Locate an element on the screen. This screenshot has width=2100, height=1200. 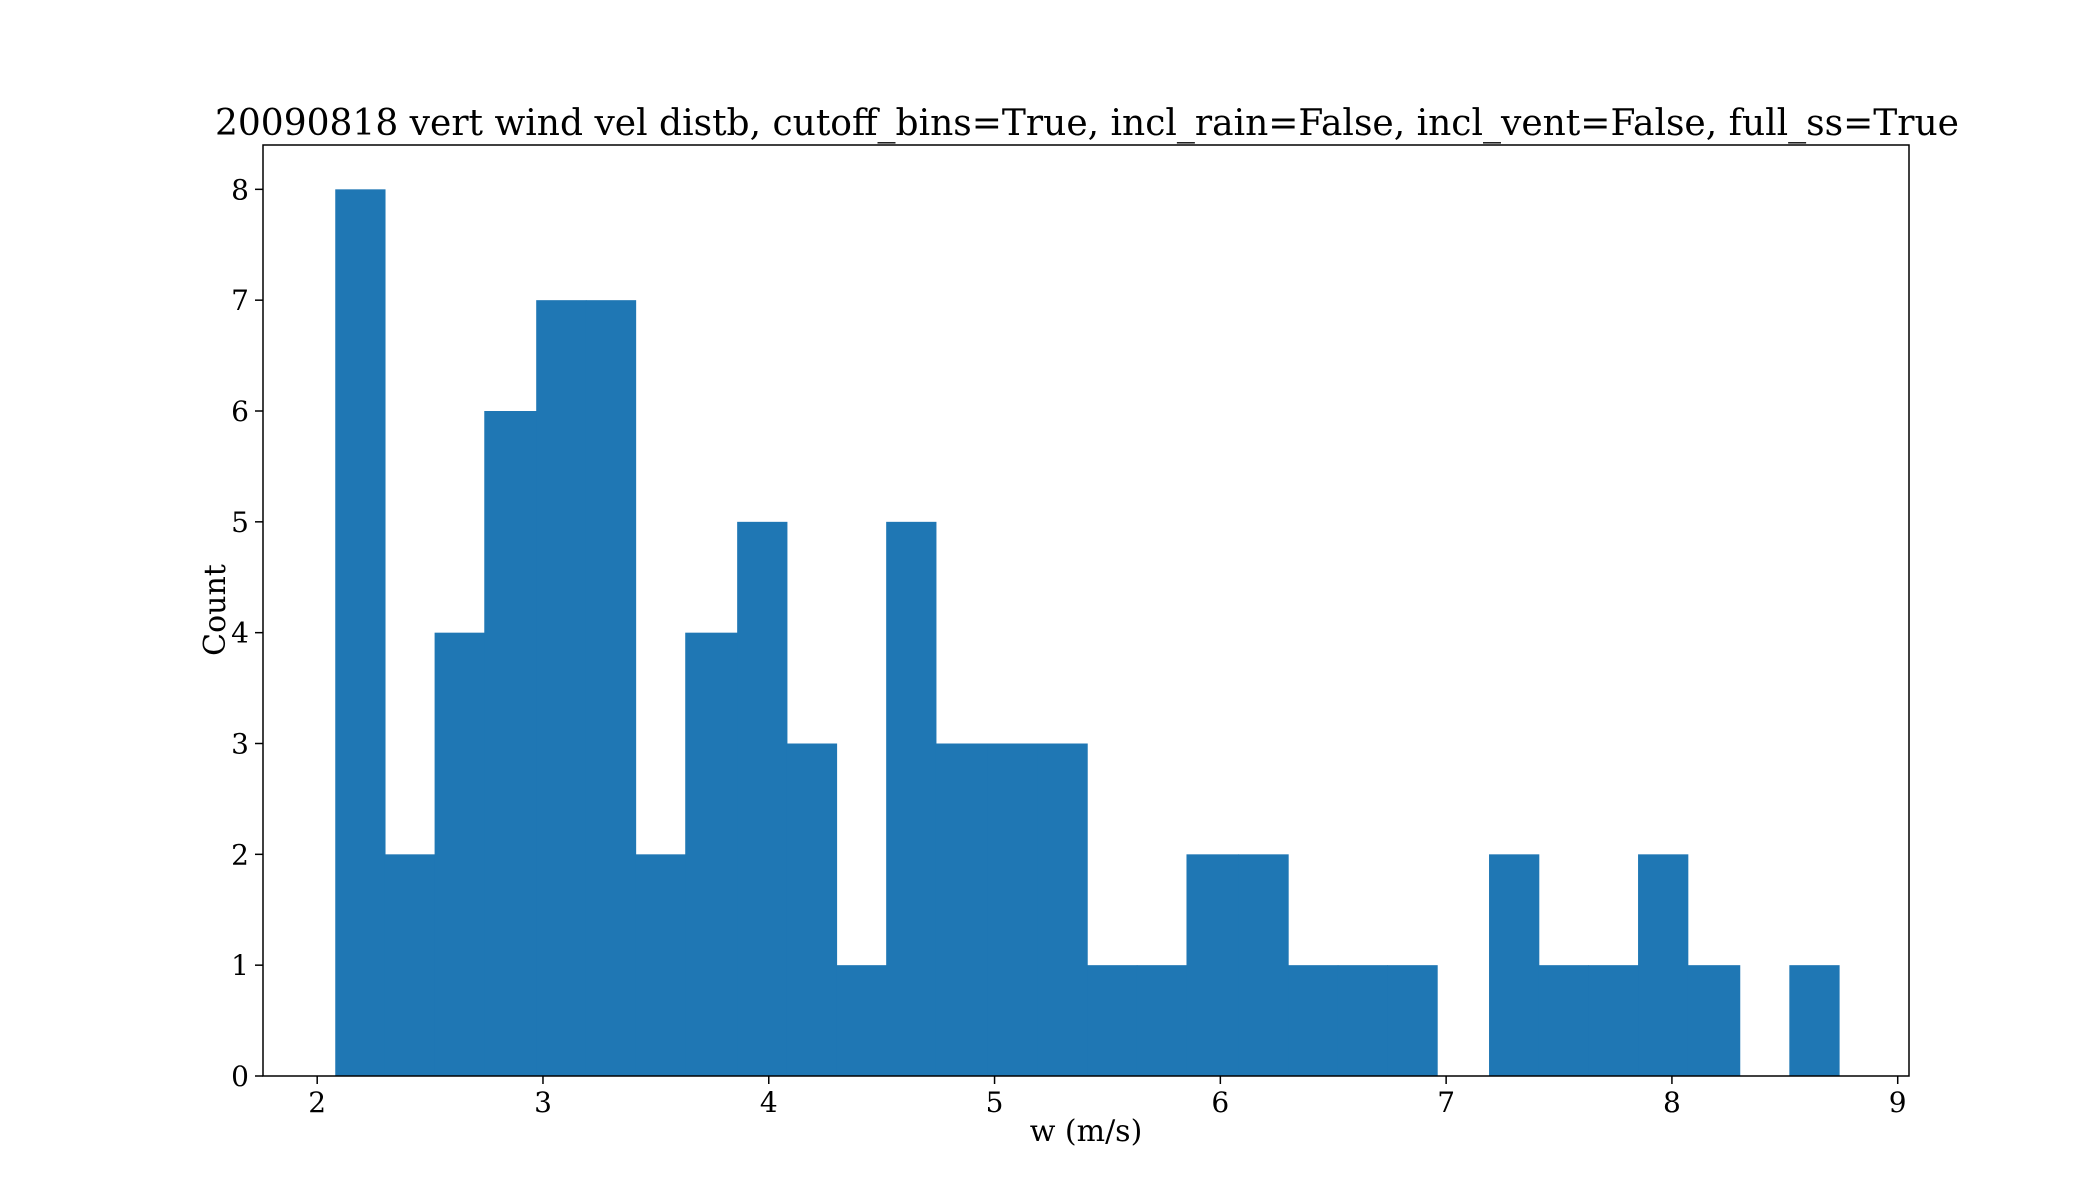
x-tick-label: 3 is located at coordinates (543, 1102).